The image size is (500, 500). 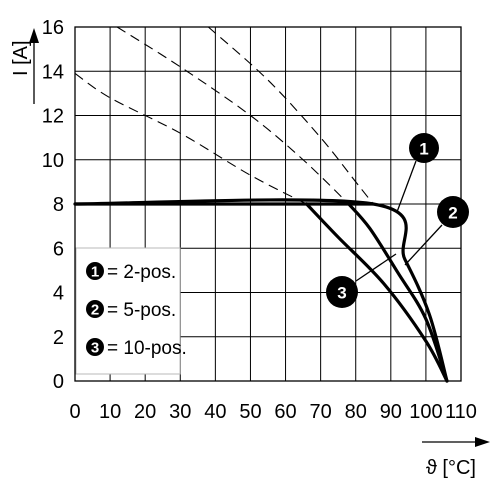 I want to click on x-tick-label: 50, so click(x=250, y=412).